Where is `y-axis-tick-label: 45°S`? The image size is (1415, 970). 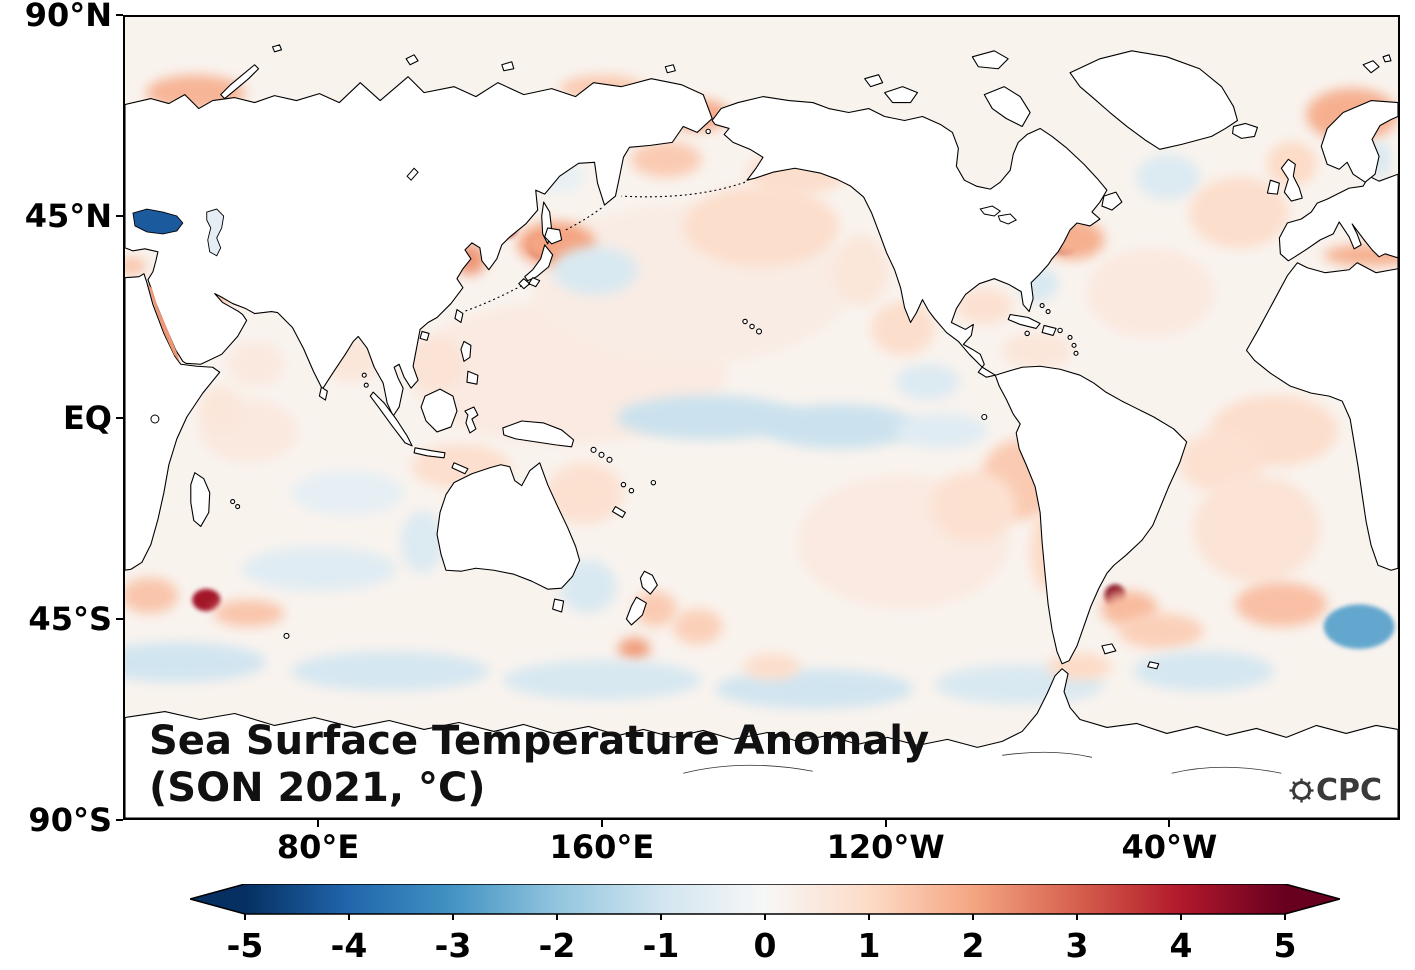 y-axis-tick-label: 45°S is located at coordinates (70, 618).